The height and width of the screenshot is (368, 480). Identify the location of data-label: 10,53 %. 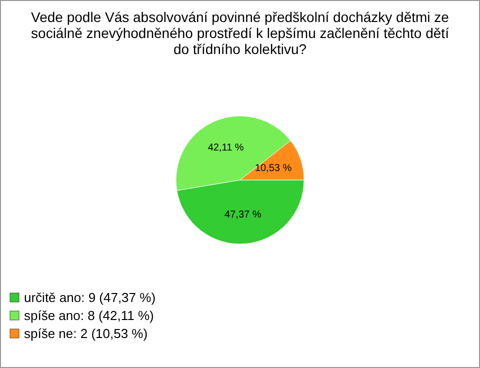
(273, 168).